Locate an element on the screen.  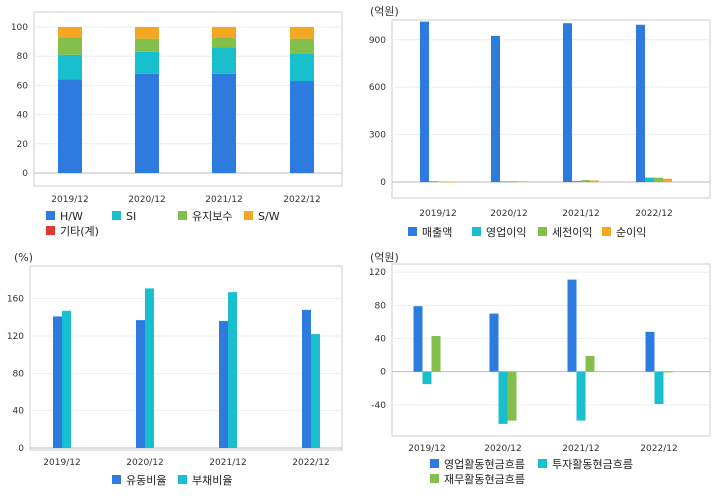
y-tick-label: 300 is located at coordinates (377, 136).